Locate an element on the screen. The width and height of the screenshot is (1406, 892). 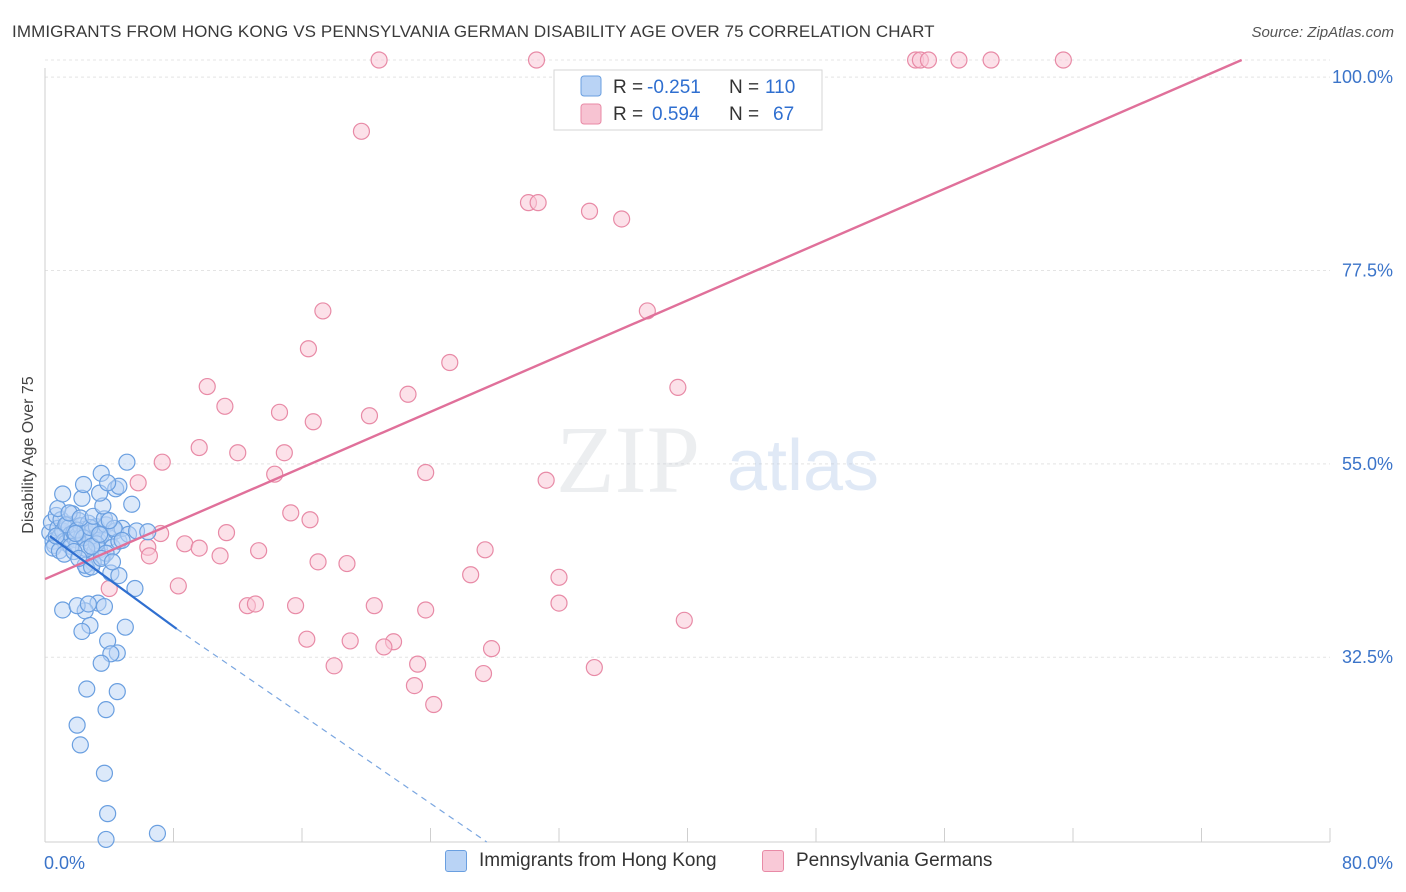
series-hong-kong is located at coordinates (104, 651).